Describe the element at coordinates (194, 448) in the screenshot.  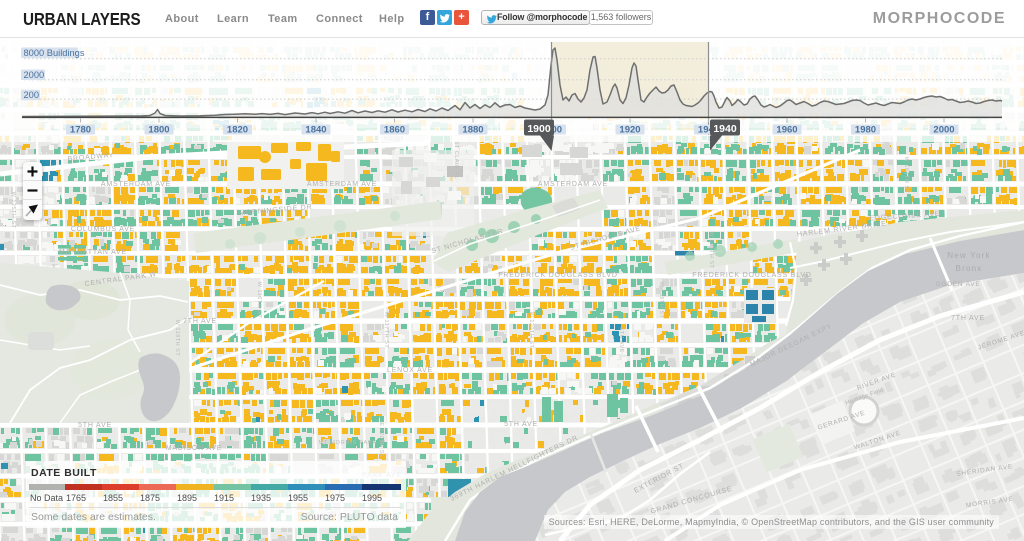
I see `svg-text: MADISON AVE` at that location.